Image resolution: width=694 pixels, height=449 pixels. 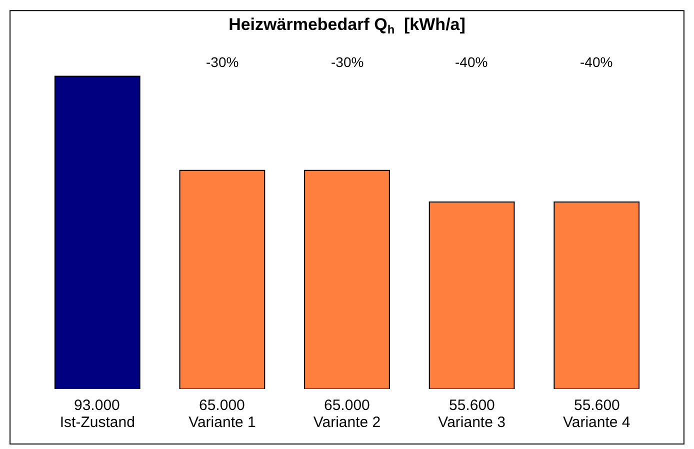 I want to click on x-tick-label: Variante 1, so click(x=222, y=422).